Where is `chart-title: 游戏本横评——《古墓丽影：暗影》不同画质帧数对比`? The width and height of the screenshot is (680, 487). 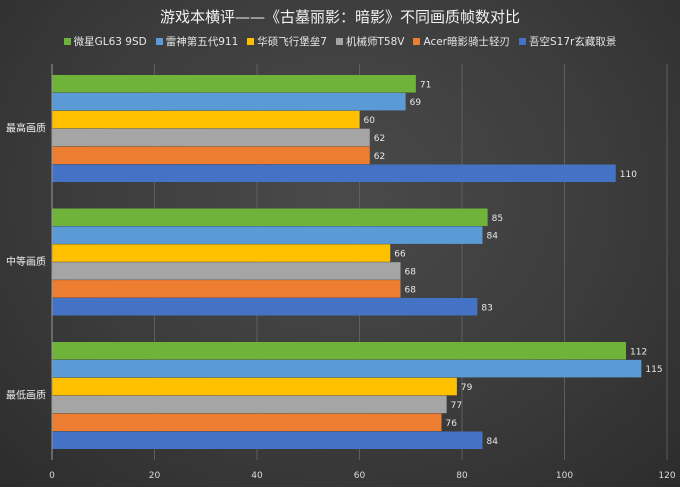 chart-title: 游戏本横评——《古墓丽影：暗影》不同画质帧数对比 is located at coordinates (339, 17).